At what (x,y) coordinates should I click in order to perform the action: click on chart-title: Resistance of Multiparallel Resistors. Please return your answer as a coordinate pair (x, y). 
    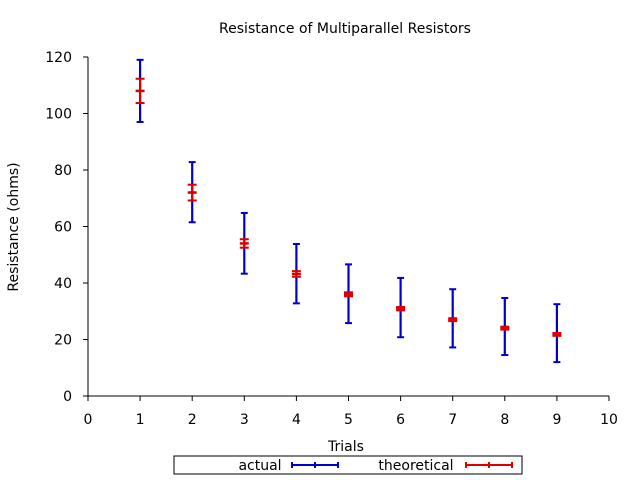
    Looking at the image, I should click on (345, 29).